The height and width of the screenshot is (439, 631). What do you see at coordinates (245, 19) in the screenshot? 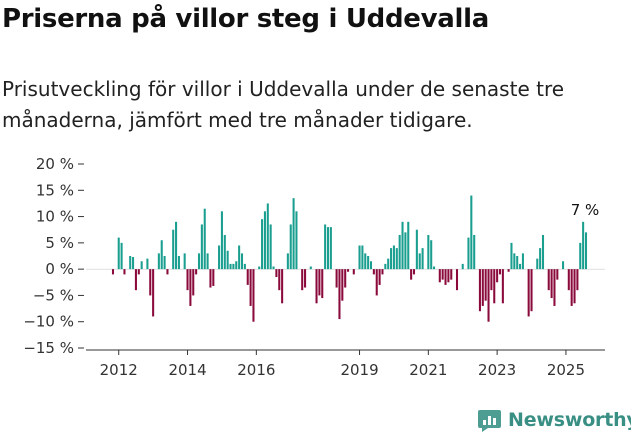
I see `chart-title: Priserna på villor steg i Uddevalla` at bounding box center [245, 19].